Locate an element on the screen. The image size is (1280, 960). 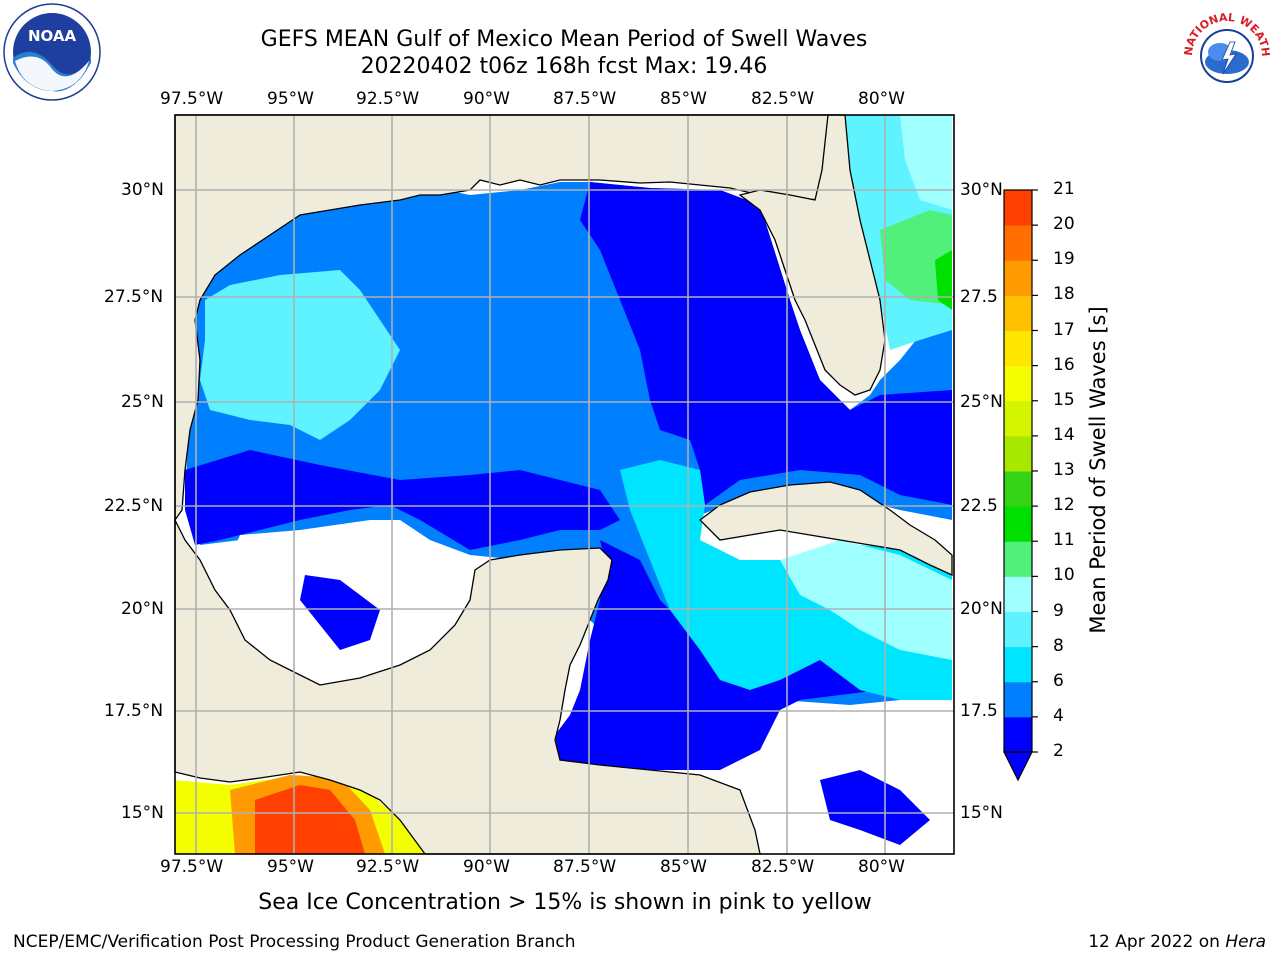
lon-label-top: 92.5°W is located at coordinates (388, 99).